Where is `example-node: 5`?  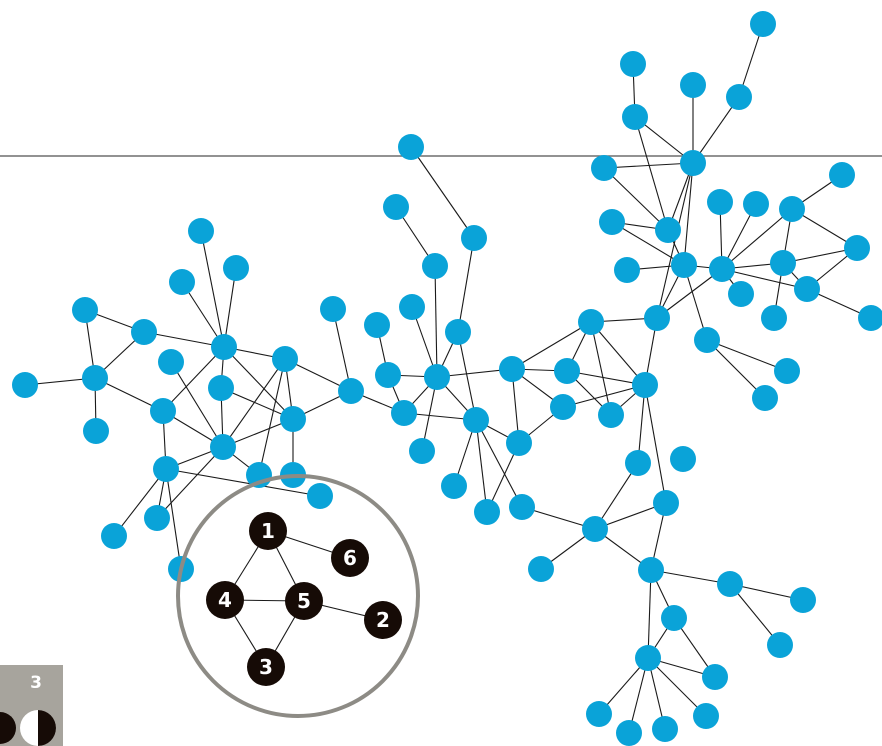
example-node: 5 is located at coordinates (304, 601).